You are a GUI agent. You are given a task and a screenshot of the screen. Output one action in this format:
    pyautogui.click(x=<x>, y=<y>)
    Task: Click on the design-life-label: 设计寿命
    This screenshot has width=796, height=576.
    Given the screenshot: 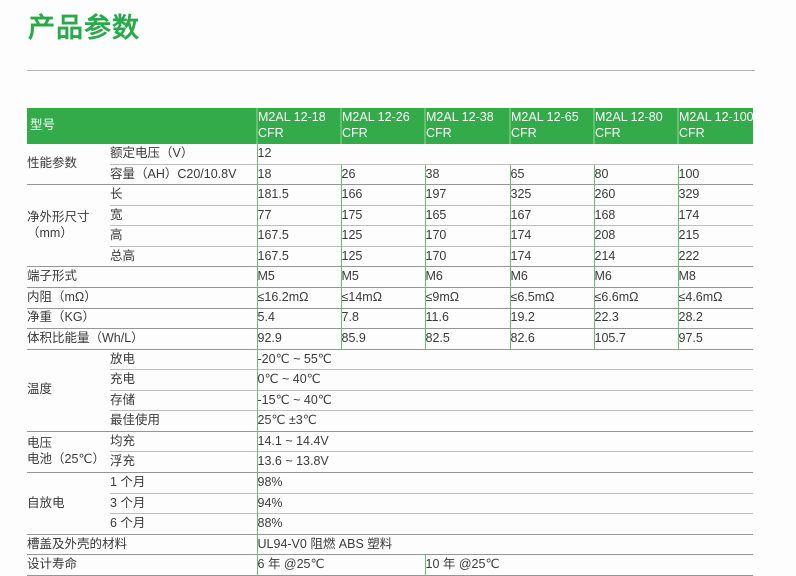 What is the action you would take?
    pyautogui.click(x=142, y=565)
    